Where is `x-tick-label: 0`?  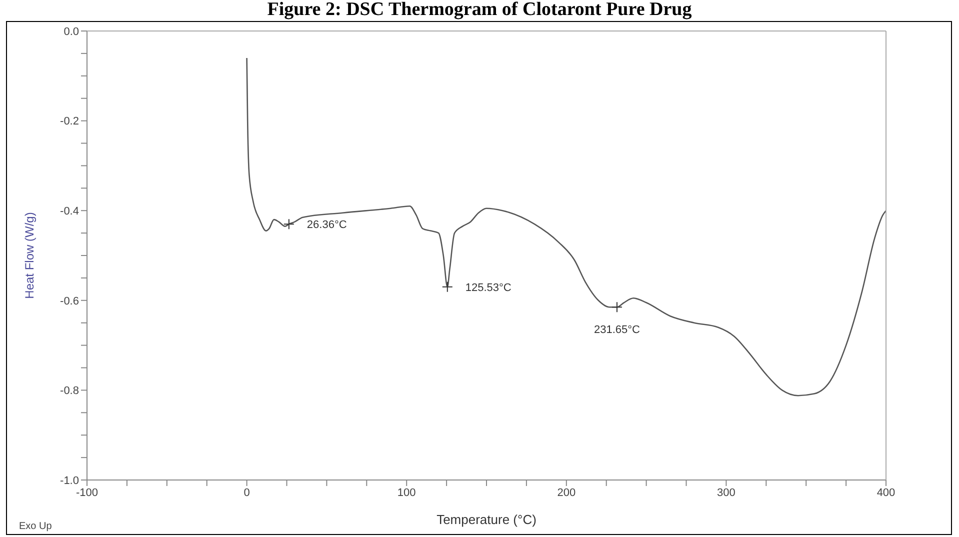 x-tick-label: 0 is located at coordinates (247, 492).